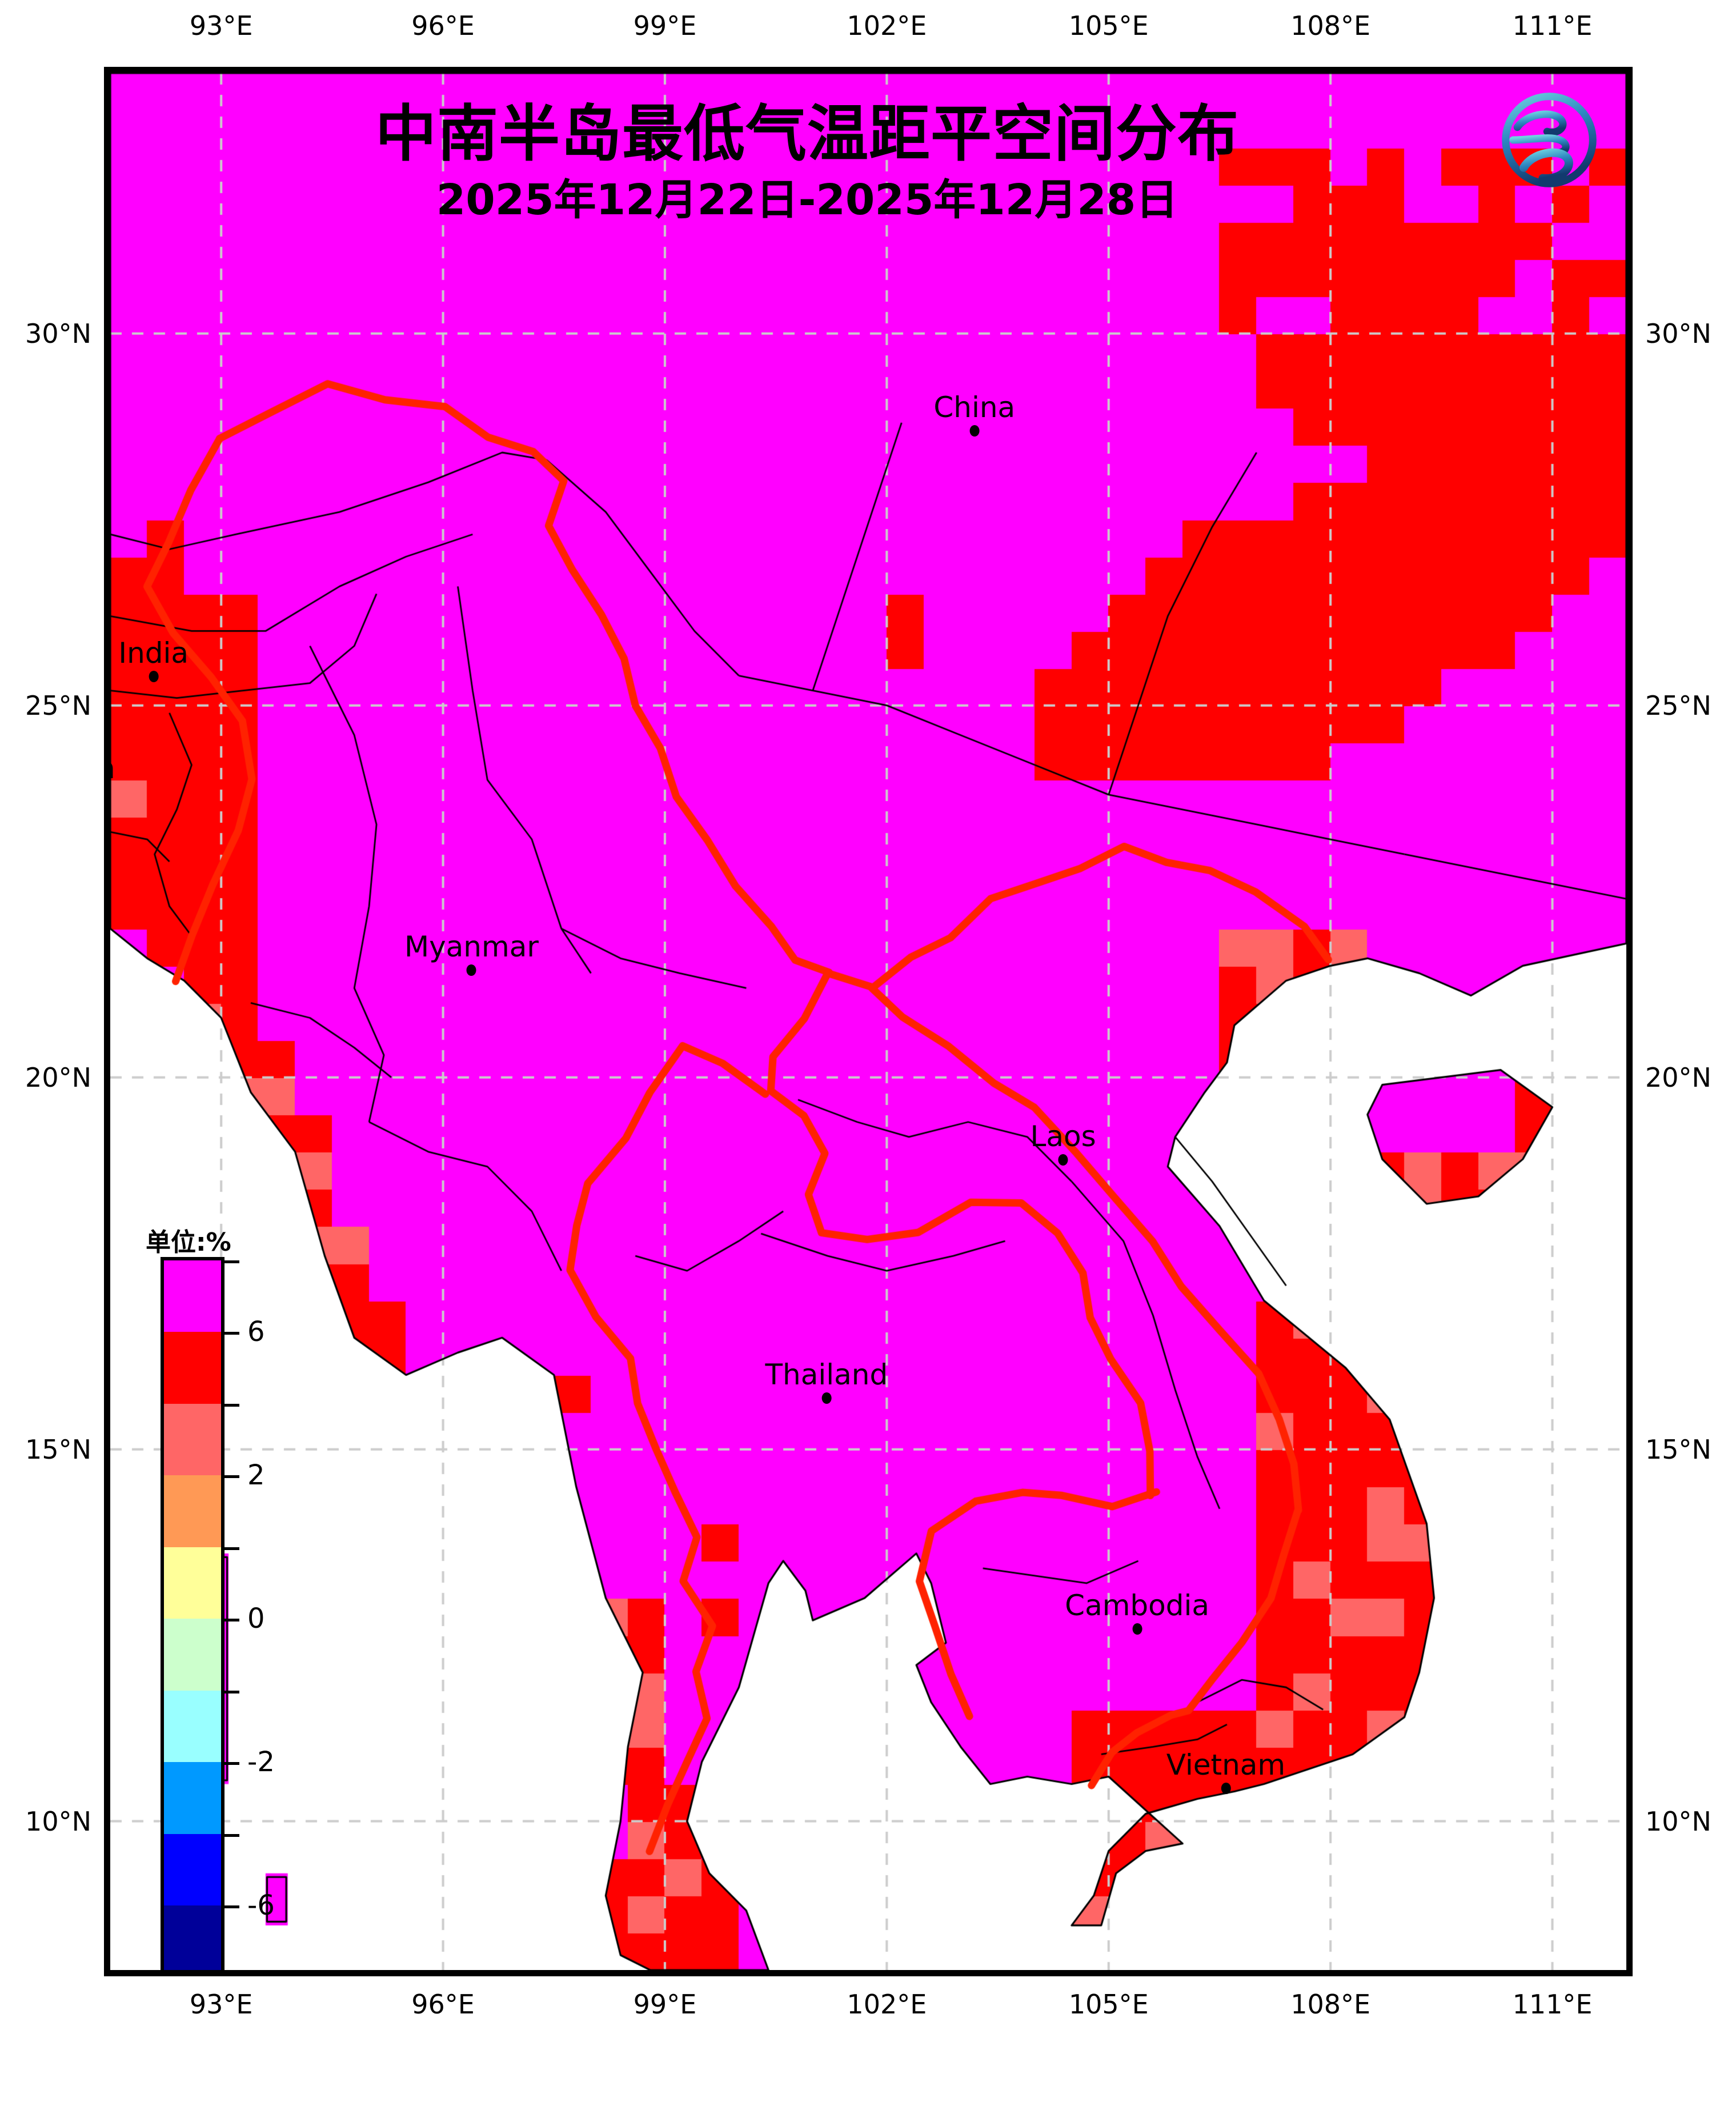 This screenshot has height=2114, width=1736. What do you see at coordinates (188, 1243) in the screenshot?
I see `colorbar-unit-label: 单位:%` at bounding box center [188, 1243].